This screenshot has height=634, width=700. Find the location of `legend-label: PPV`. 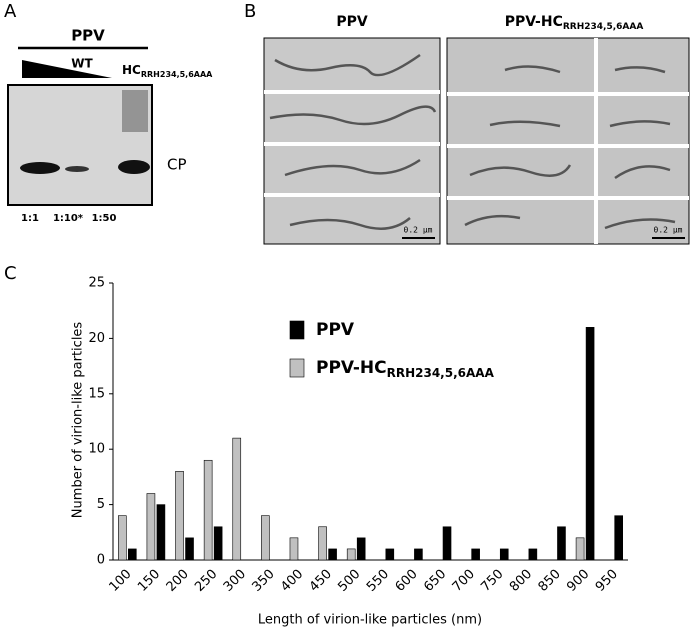

legend-label: PPV is located at coordinates (335, 330).